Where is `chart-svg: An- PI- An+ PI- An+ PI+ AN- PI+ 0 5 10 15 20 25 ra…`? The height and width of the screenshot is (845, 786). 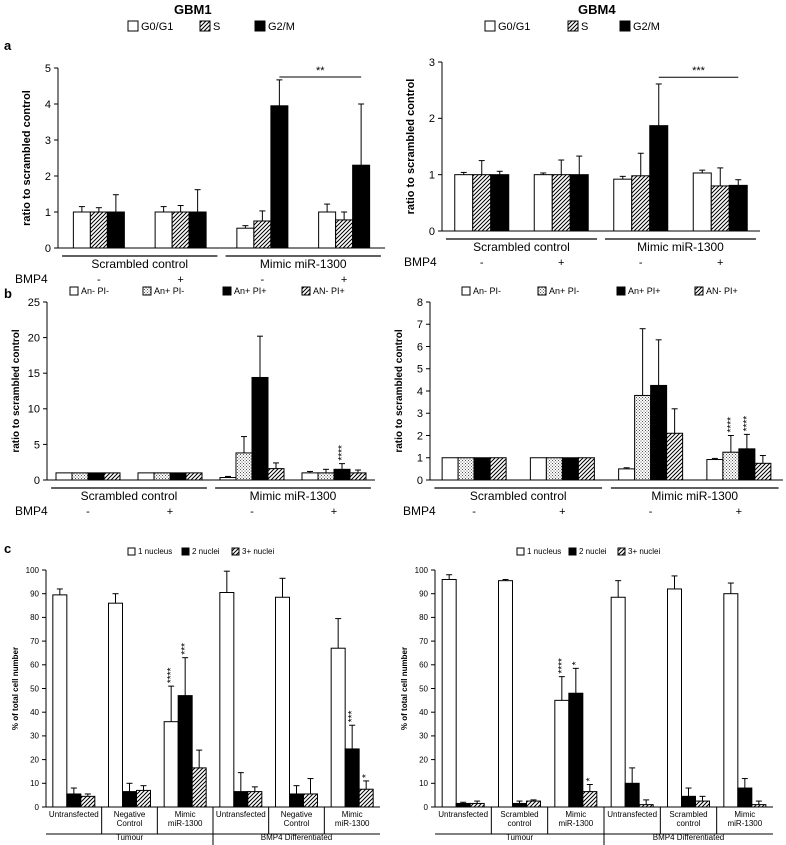
chart-svg: An- PI- An+ PI- An+ PI+ AN- PI+ 0 5 10 15 20 25 ra… is located at coordinates (193, 402).